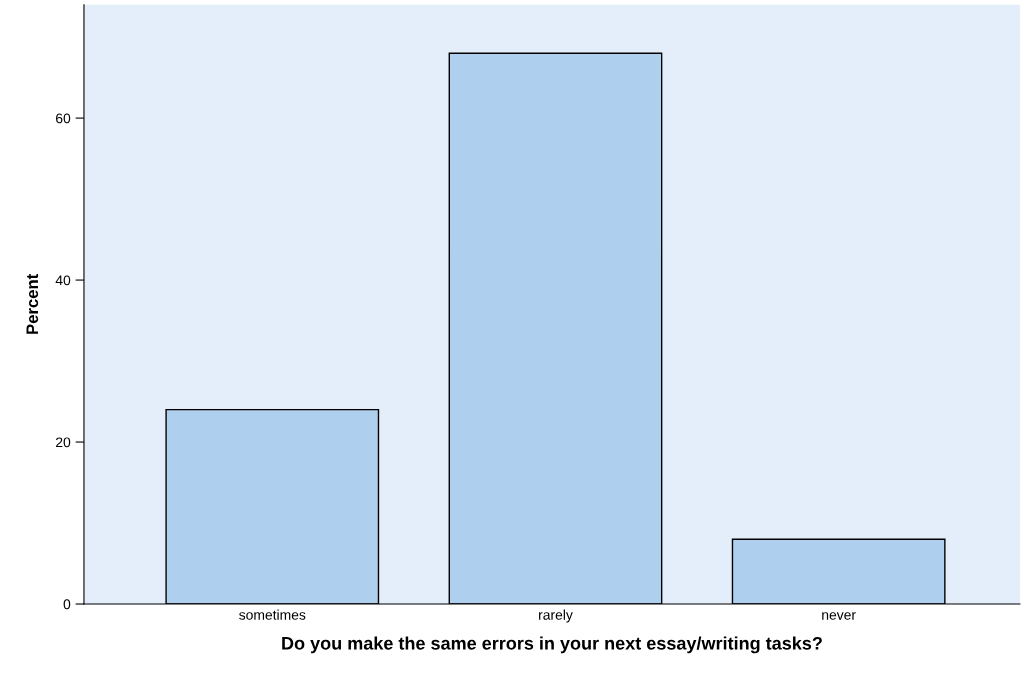 The image size is (1024, 673). Describe the element at coordinates (63, 118) in the screenshot. I see `y-tick-label: 60` at that location.